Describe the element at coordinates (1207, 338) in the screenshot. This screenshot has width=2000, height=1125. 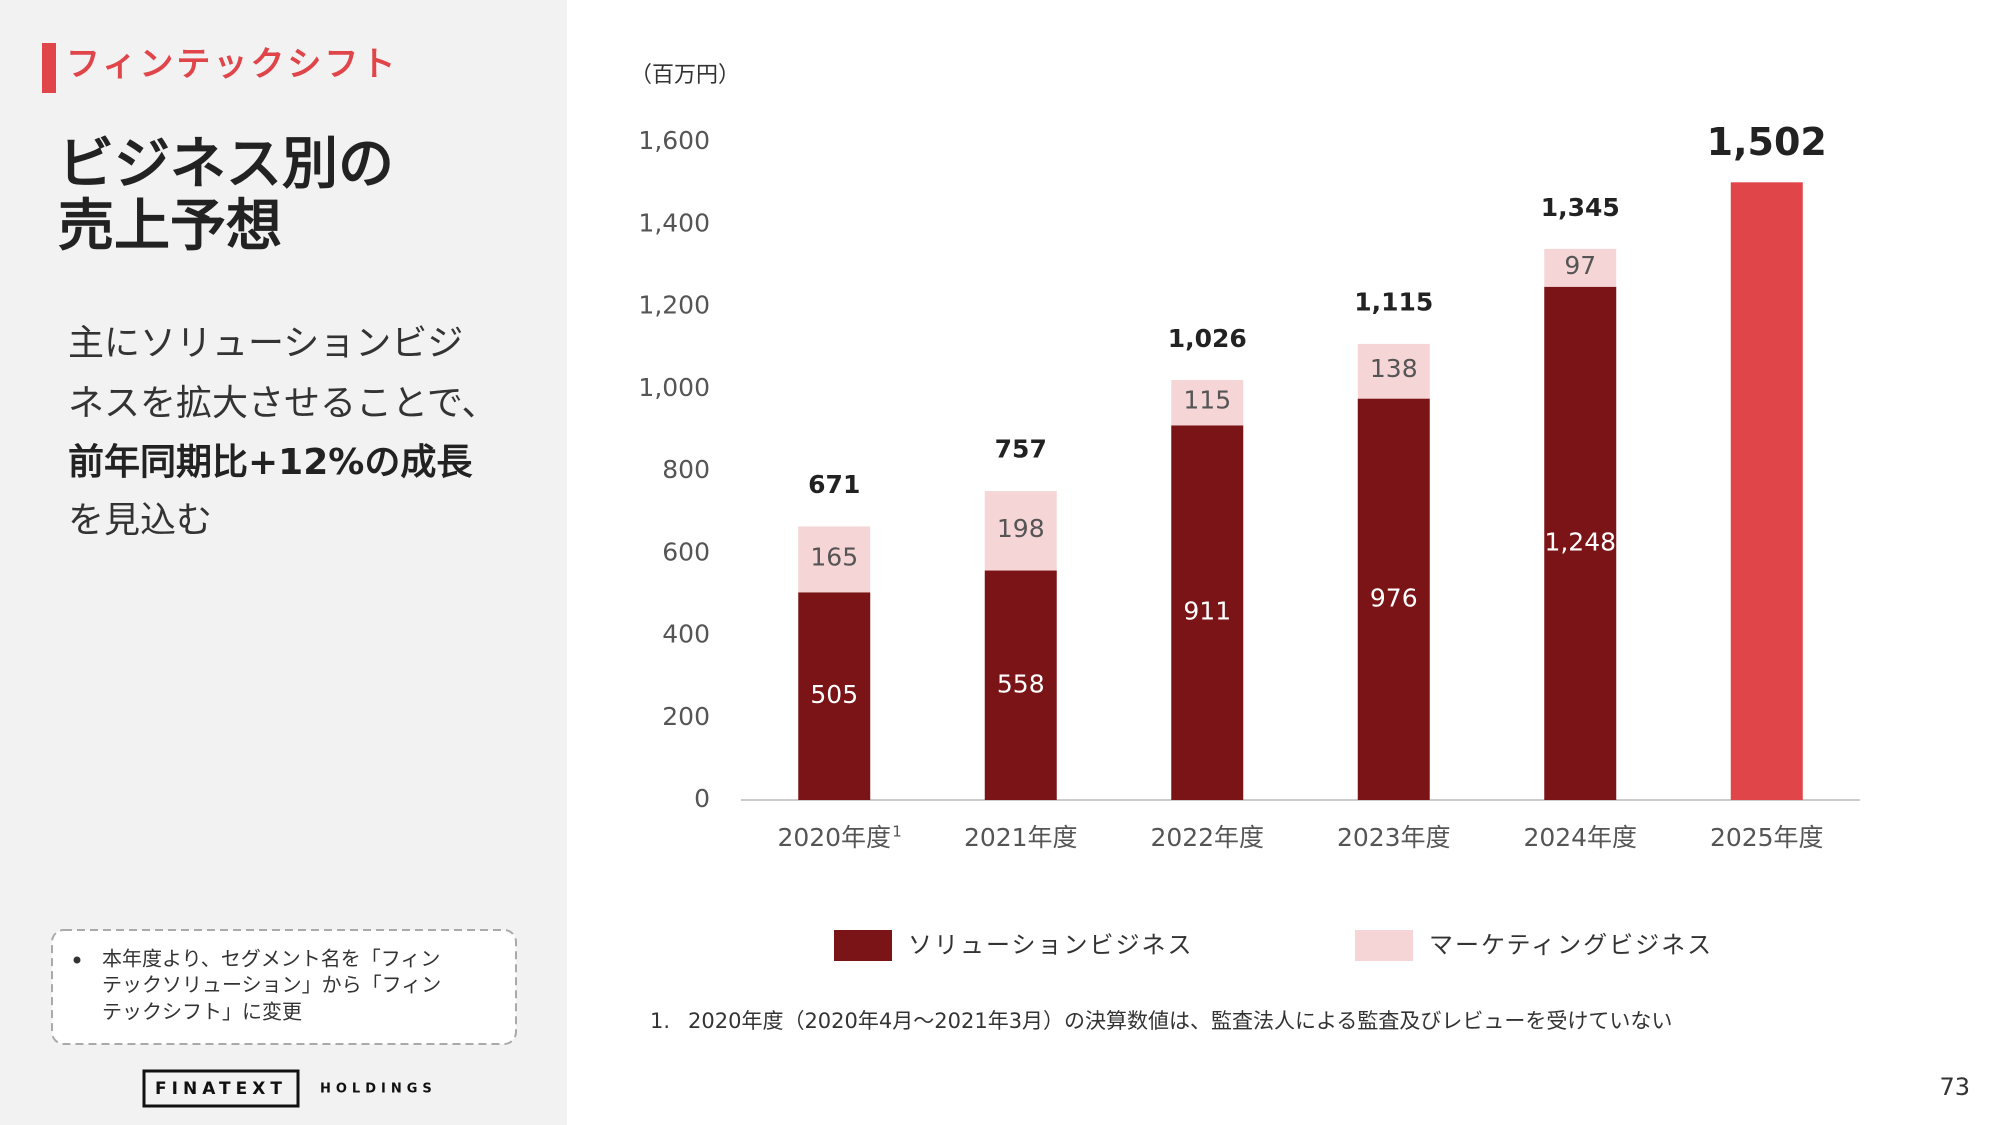
I see `total-label: 1,026` at that location.